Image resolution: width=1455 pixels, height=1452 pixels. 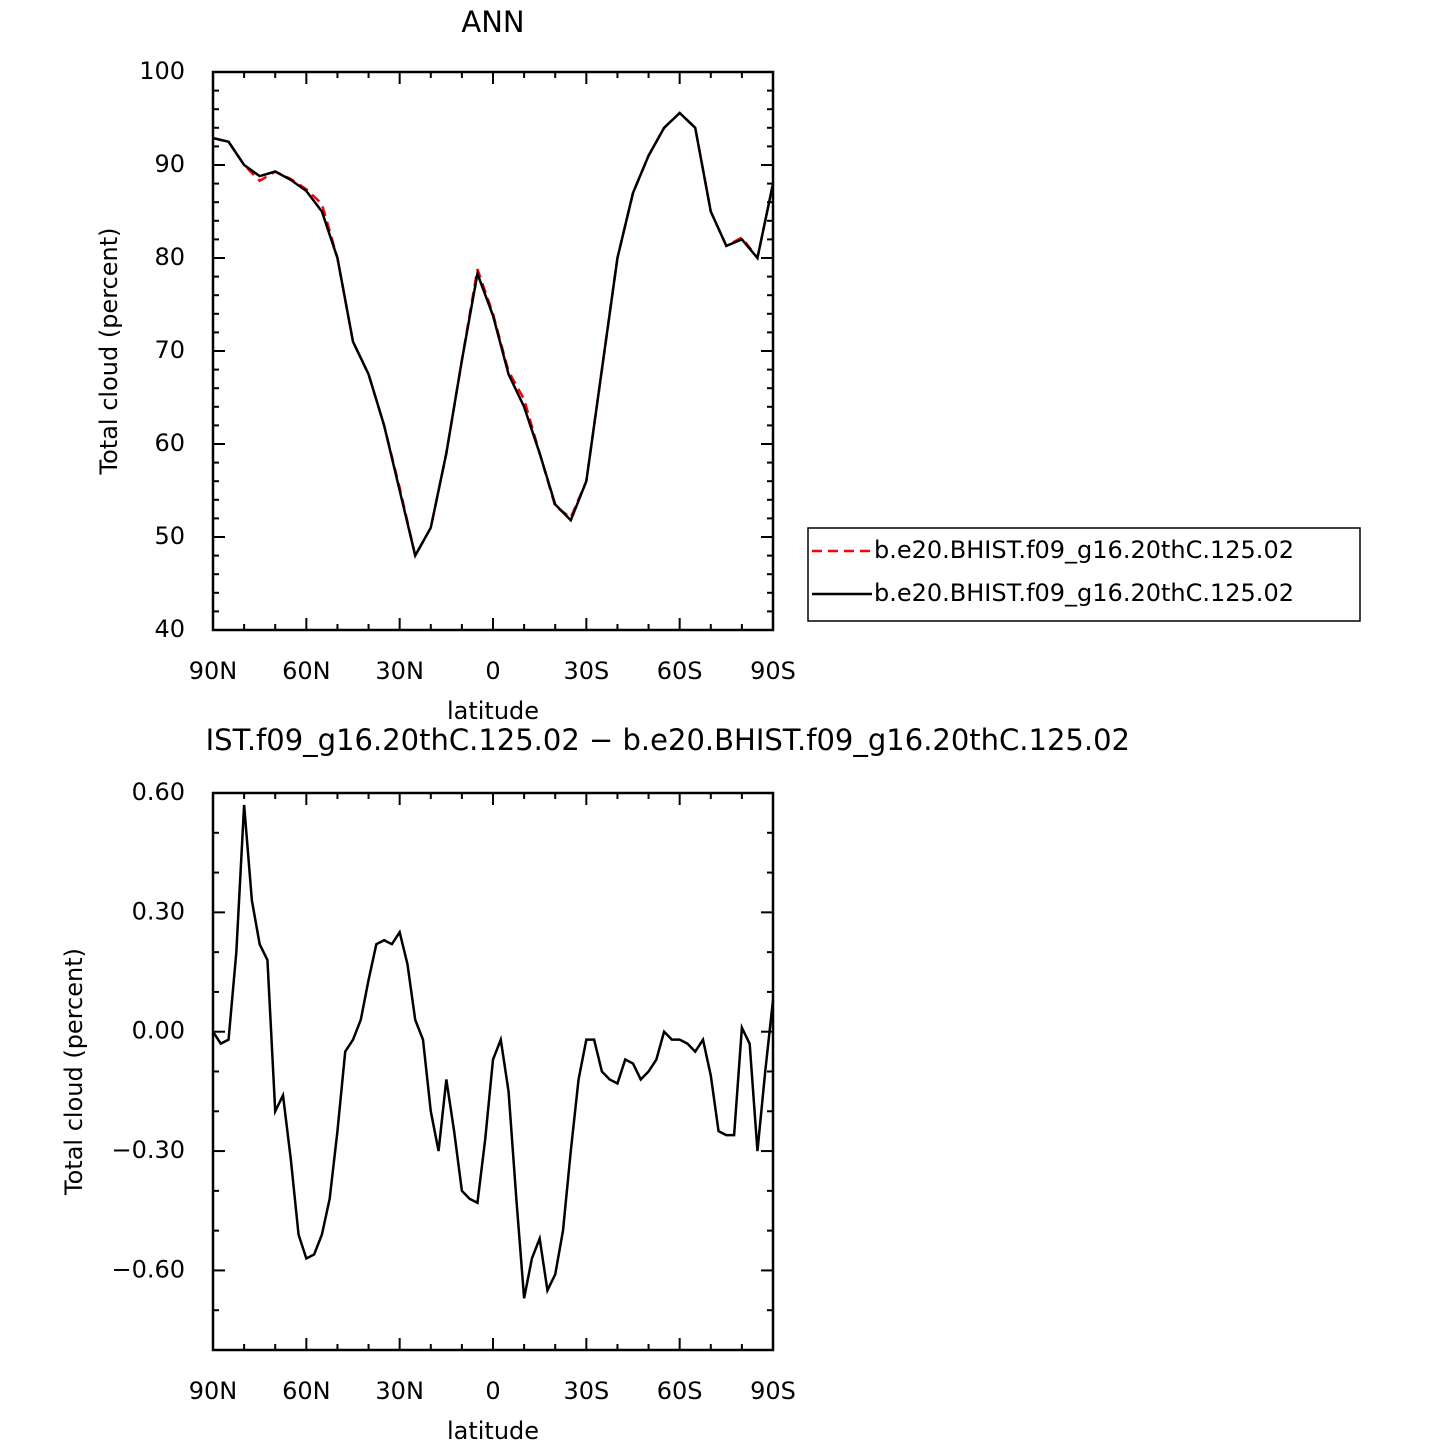 What do you see at coordinates (158, 792) in the screenshot?
I see `y-tick-label: 0.60` at bounding box center [158, 792].